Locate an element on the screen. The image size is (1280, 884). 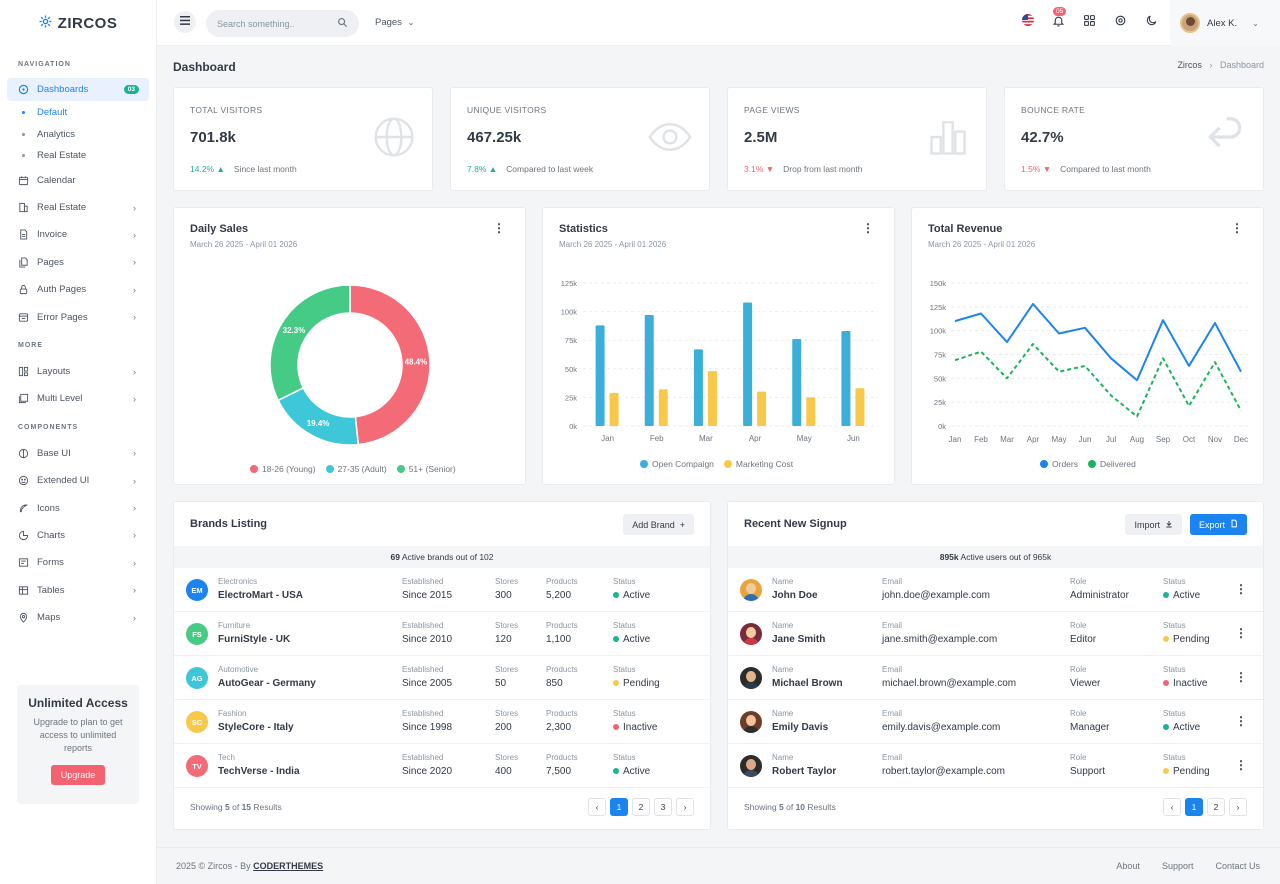
sidebar-item-calendar: Calendar is located at coordinates (78, 180).